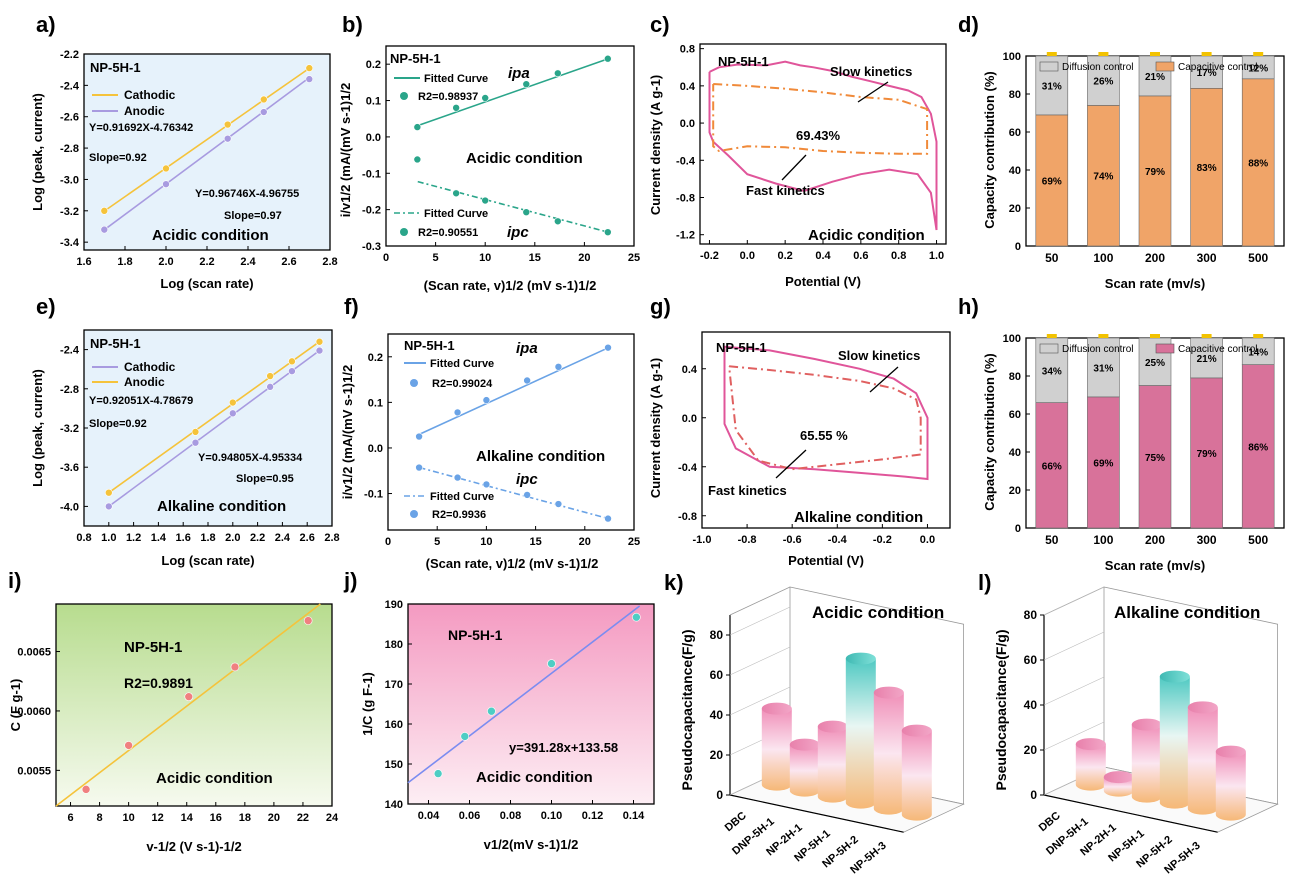 The width and height of the screenshot is (1302, 875). What do you see at coordinates (352, 24) in the screenshot?
I see `panel-label-b: b)` at bounding box center [352, 24].